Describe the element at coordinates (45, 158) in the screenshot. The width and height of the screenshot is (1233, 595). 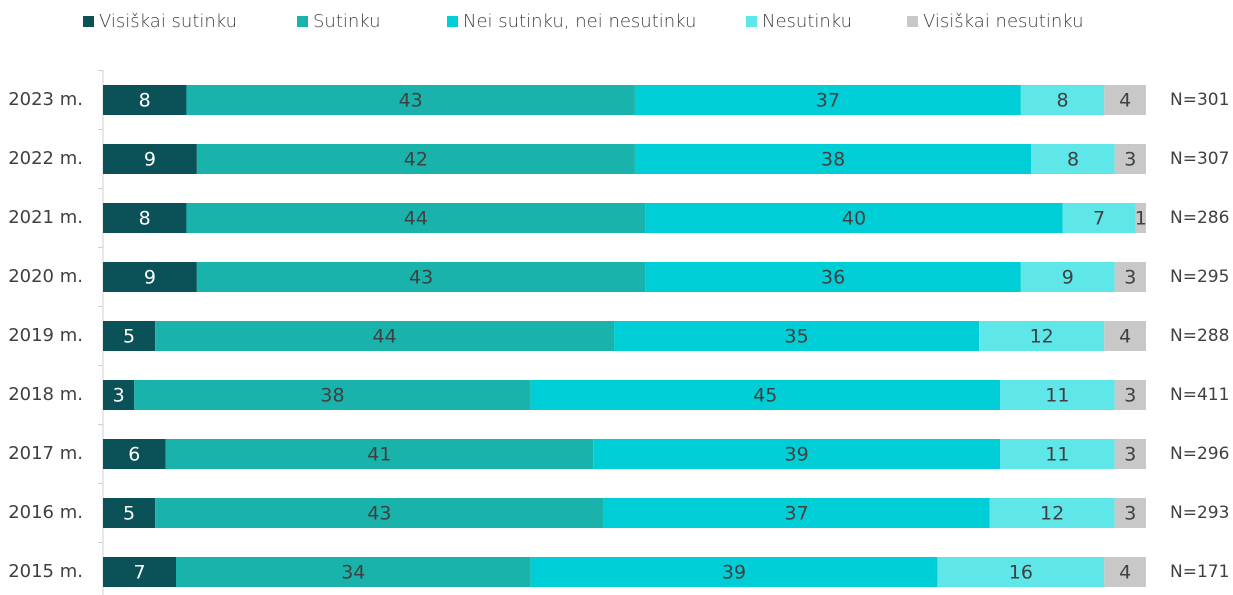
I see `y-tick-label: 2022 m.` at that location.